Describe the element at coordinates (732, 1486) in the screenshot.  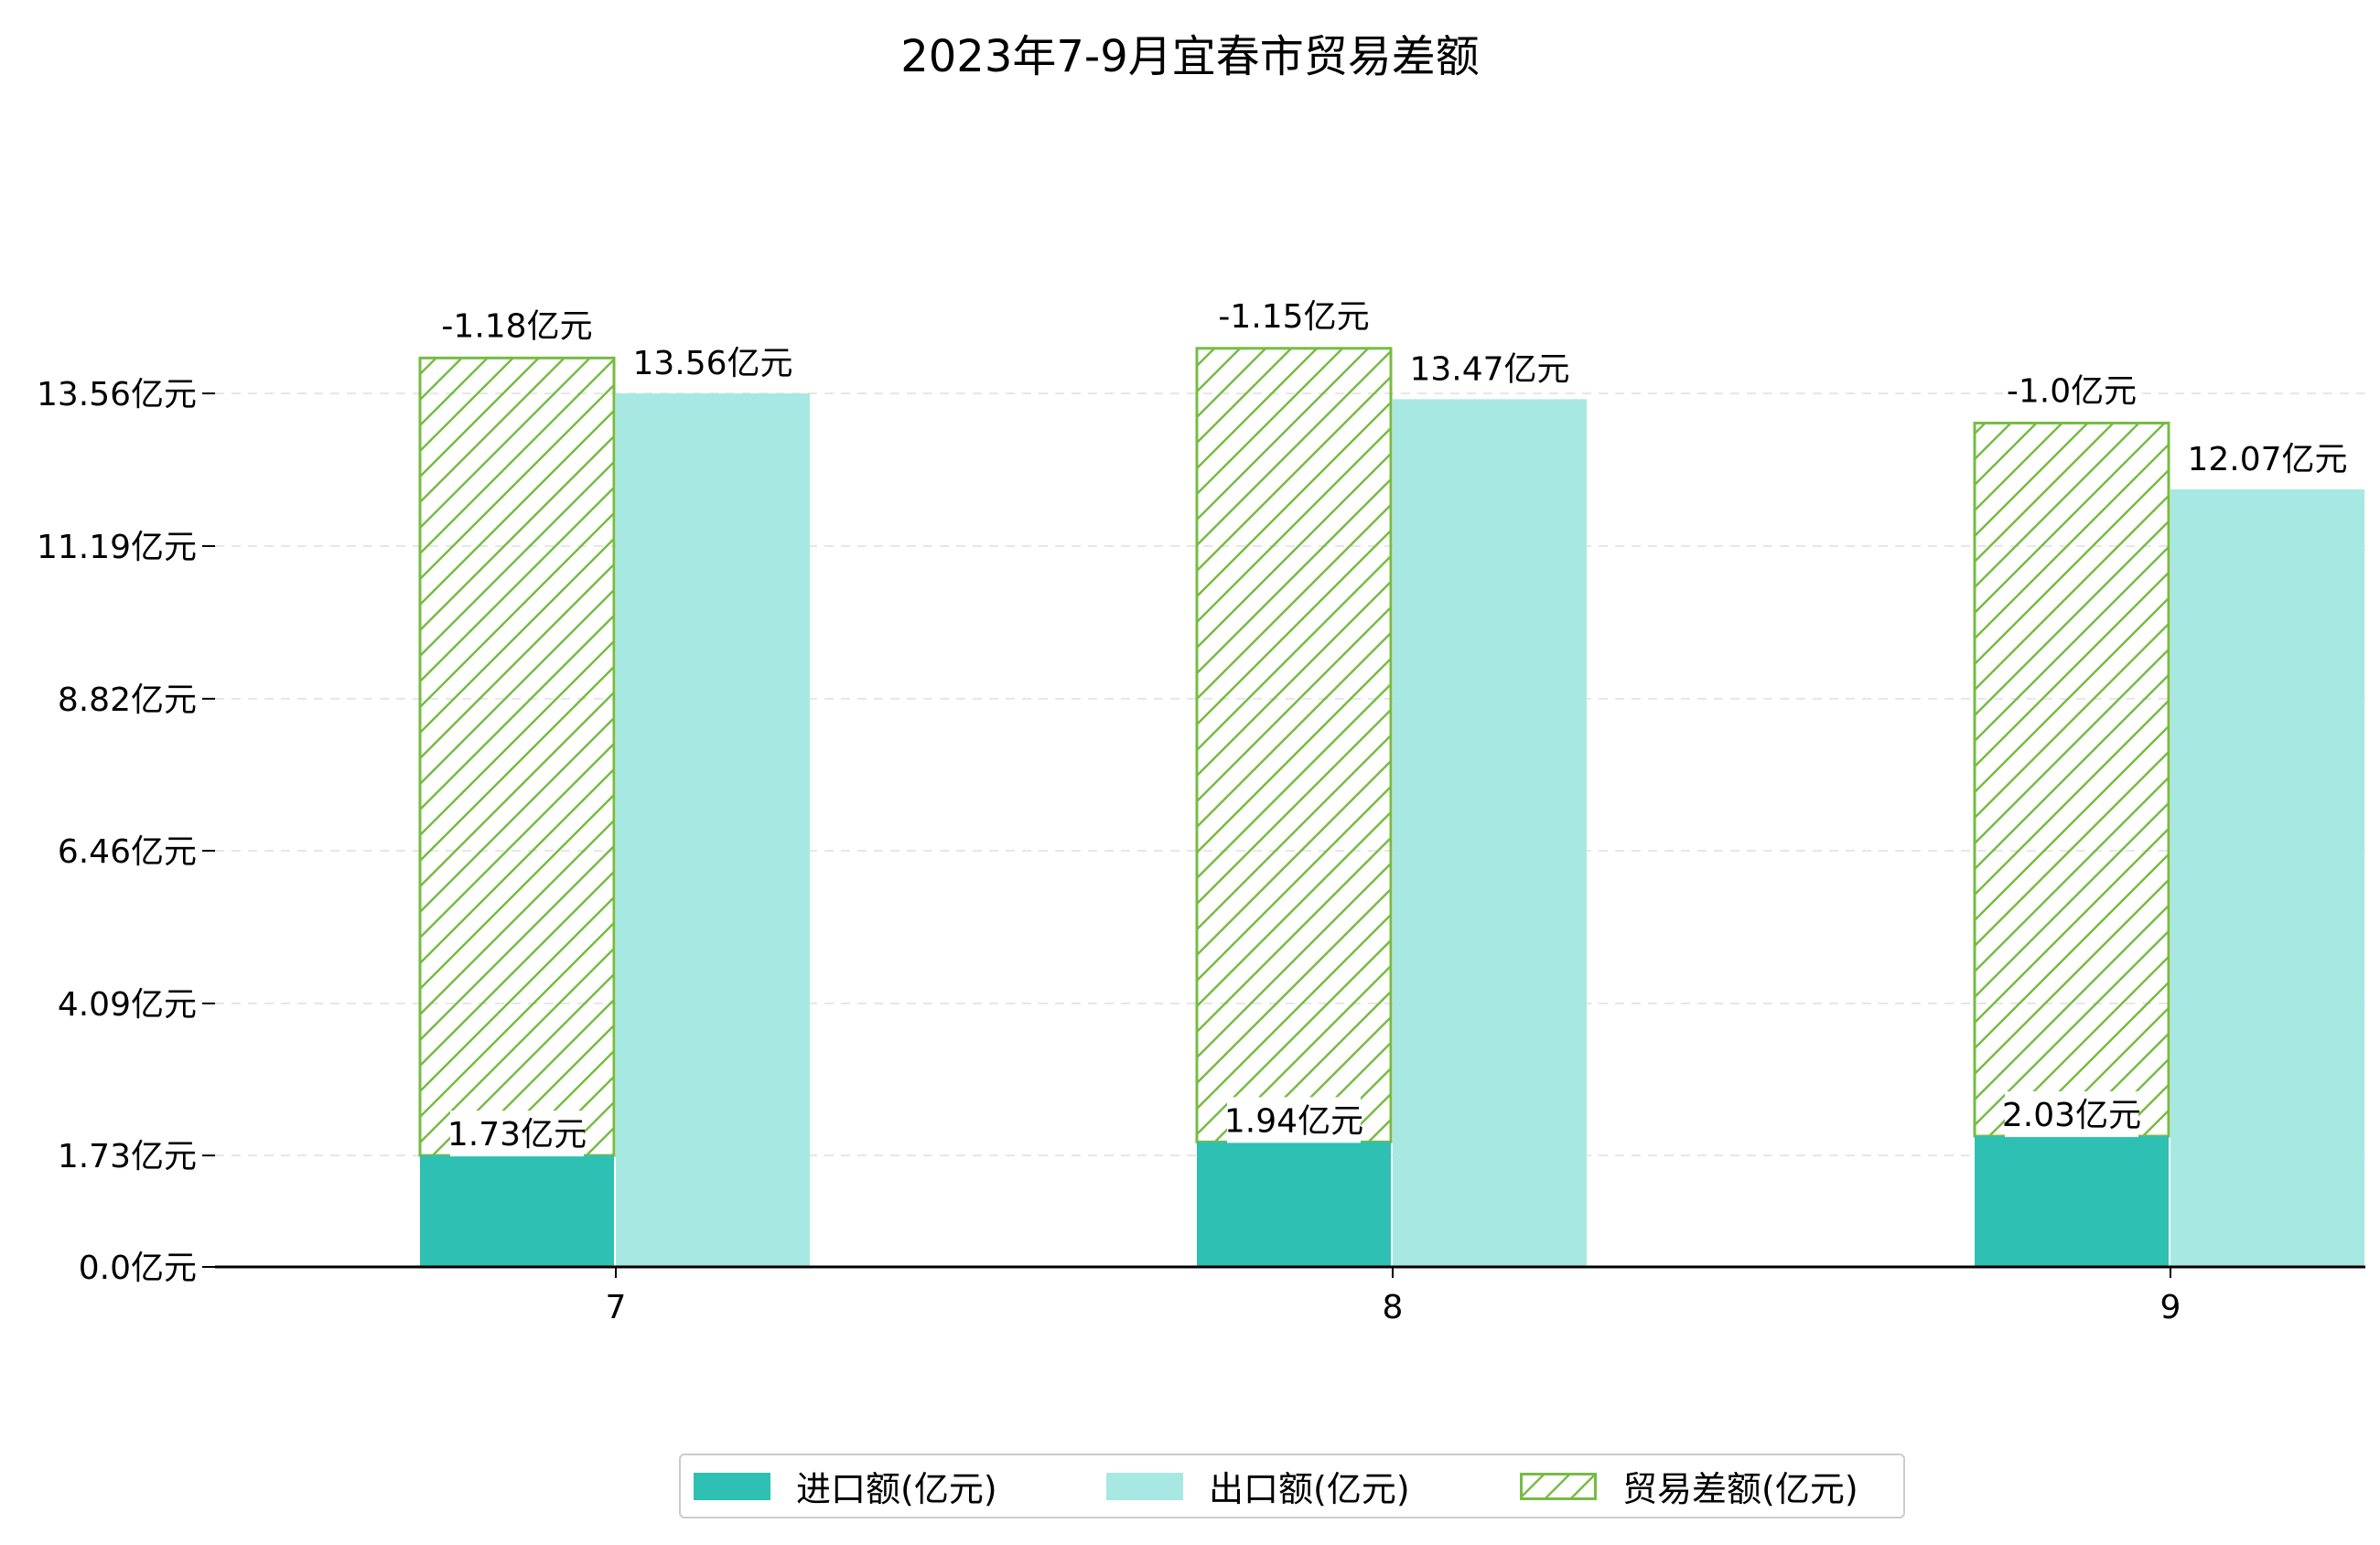
I see `legend-swatch-import` at that location.